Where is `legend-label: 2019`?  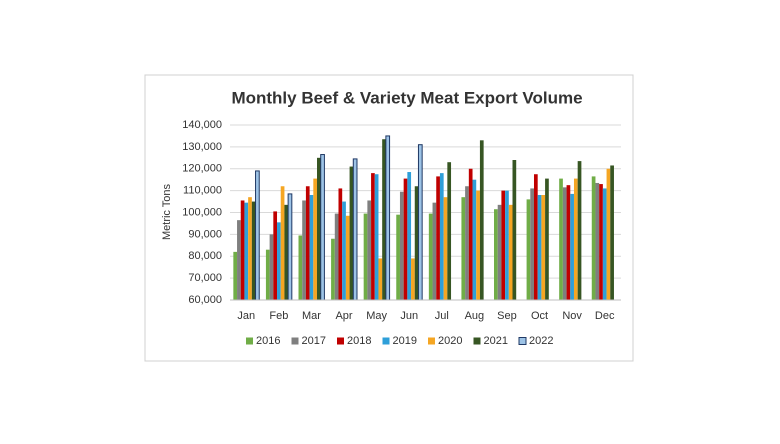
legend-label: 2019 is located at coordinates (405, 341).